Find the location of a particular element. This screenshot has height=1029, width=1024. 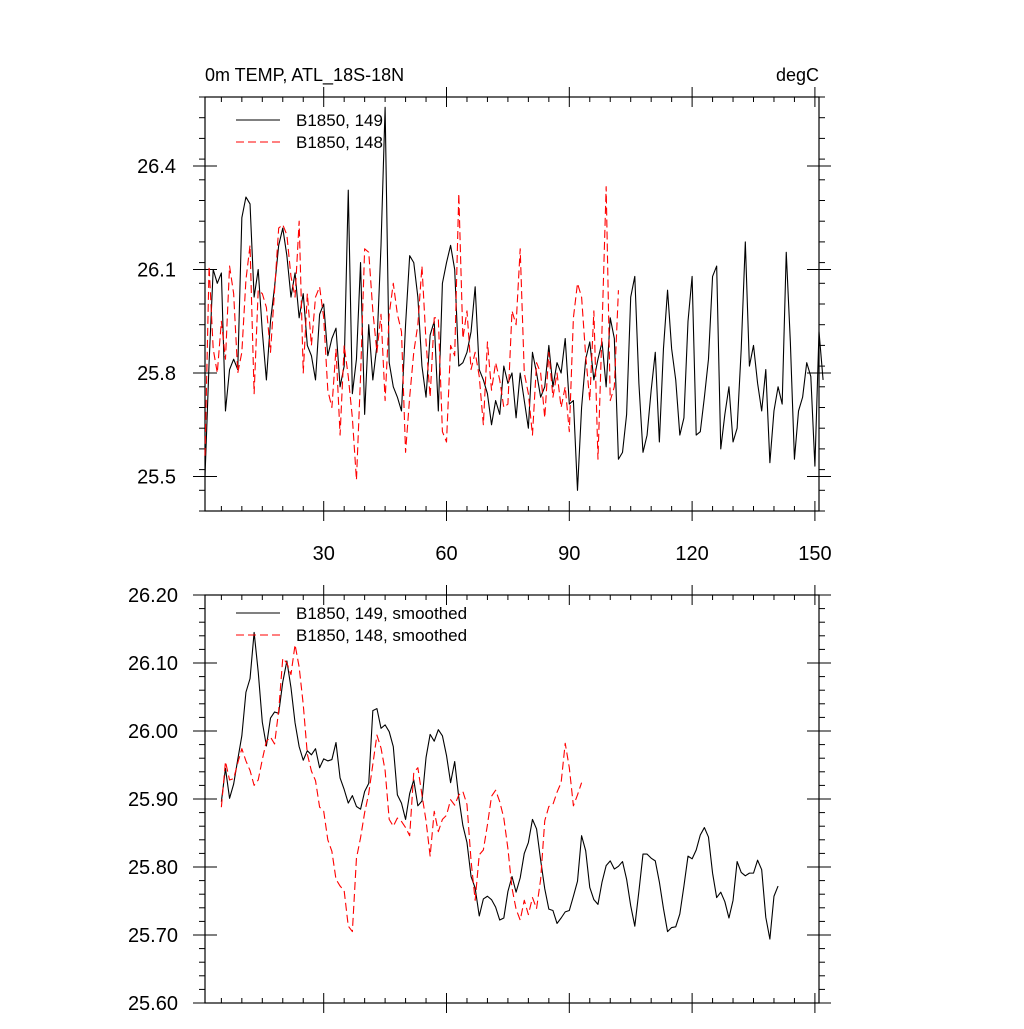

plot1-legend-label-2: B1850, 148 is located at coordinates (339, 142).